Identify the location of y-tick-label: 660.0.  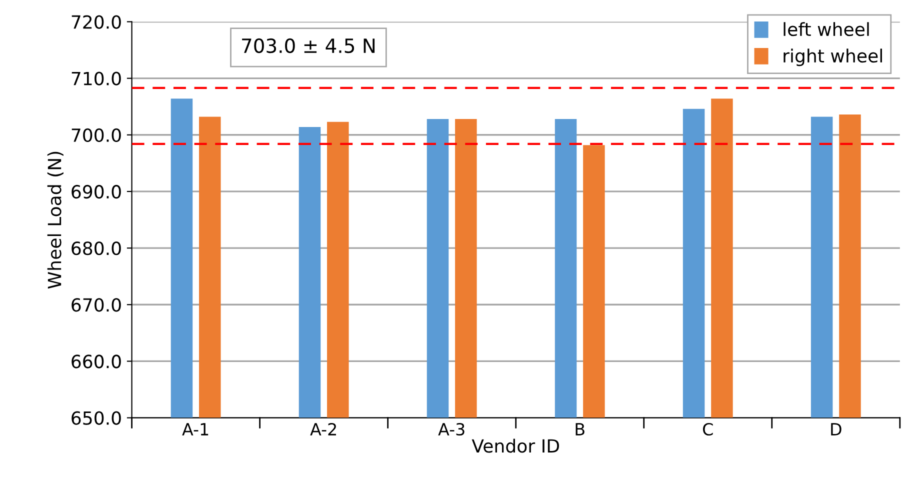
(96, 361).